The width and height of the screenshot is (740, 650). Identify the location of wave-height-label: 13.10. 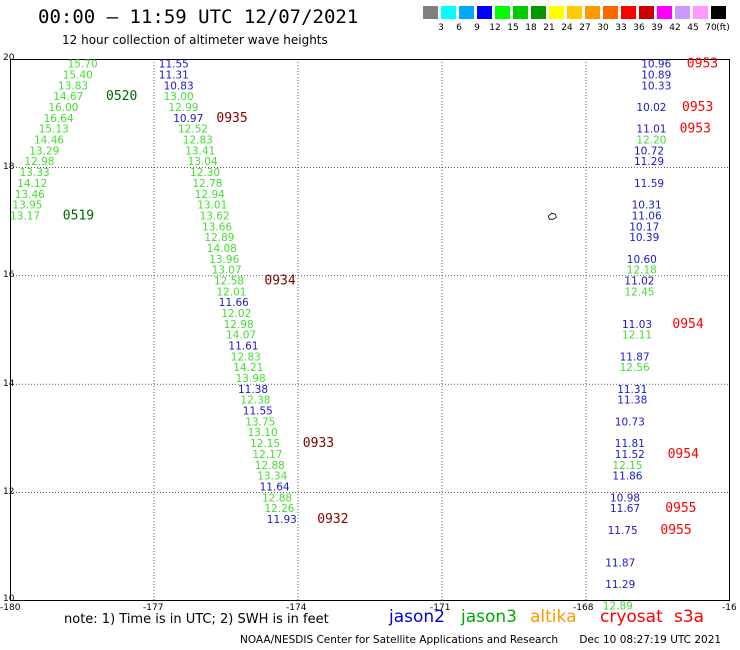
(263, 433).